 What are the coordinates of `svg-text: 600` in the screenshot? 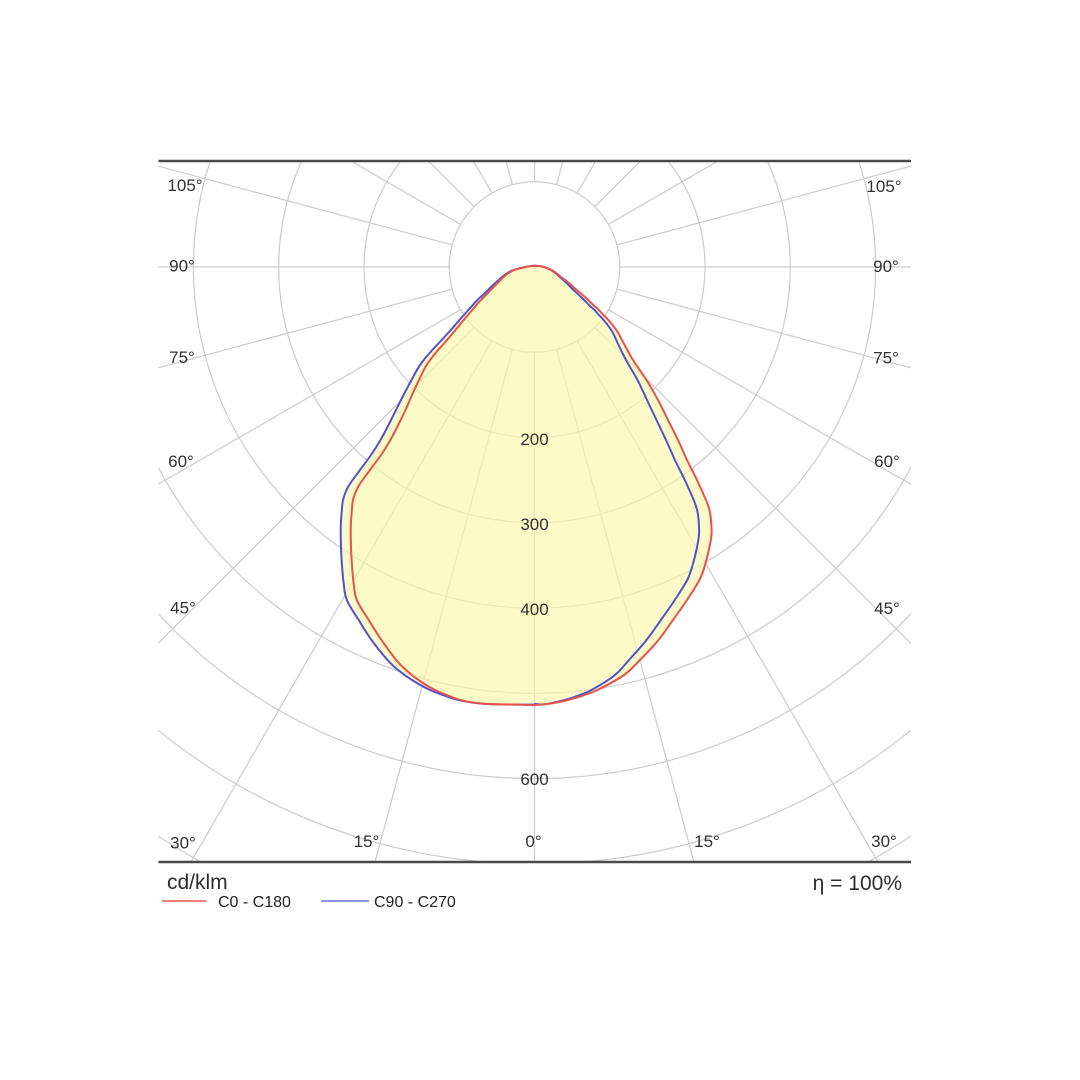 It's located at (534, 779).